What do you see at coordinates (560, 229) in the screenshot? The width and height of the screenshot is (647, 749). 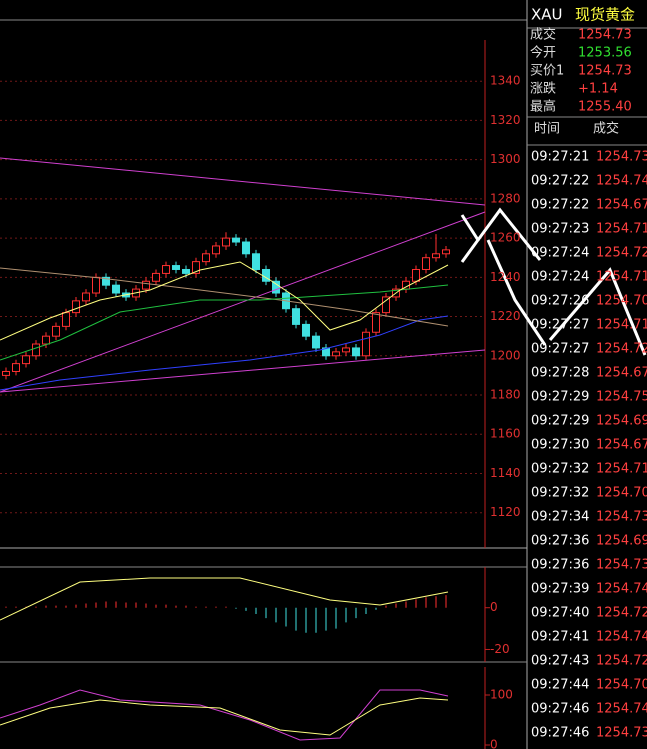 I see `trade-time: 09:27:23` at bounding box center [560, 229].